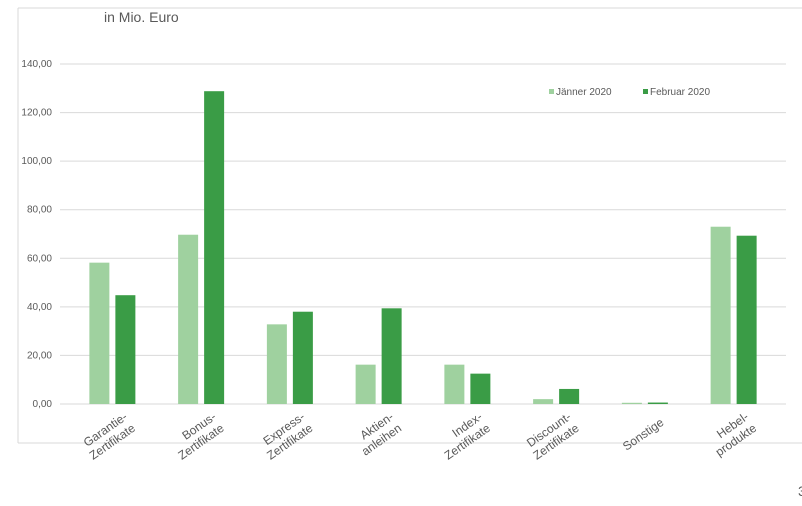  I want to click on x-category-label: Express-Zertifikate, so click(288, 435).